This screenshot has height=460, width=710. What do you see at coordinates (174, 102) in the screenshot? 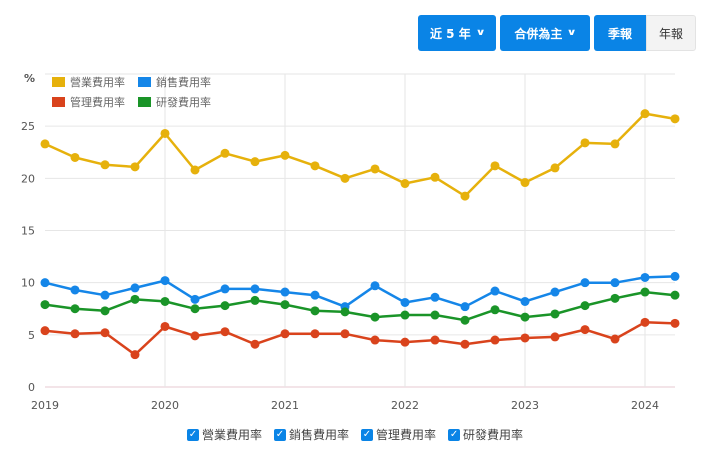
I see `legend-item: 研發費用率` at bounding box center [174, 102].